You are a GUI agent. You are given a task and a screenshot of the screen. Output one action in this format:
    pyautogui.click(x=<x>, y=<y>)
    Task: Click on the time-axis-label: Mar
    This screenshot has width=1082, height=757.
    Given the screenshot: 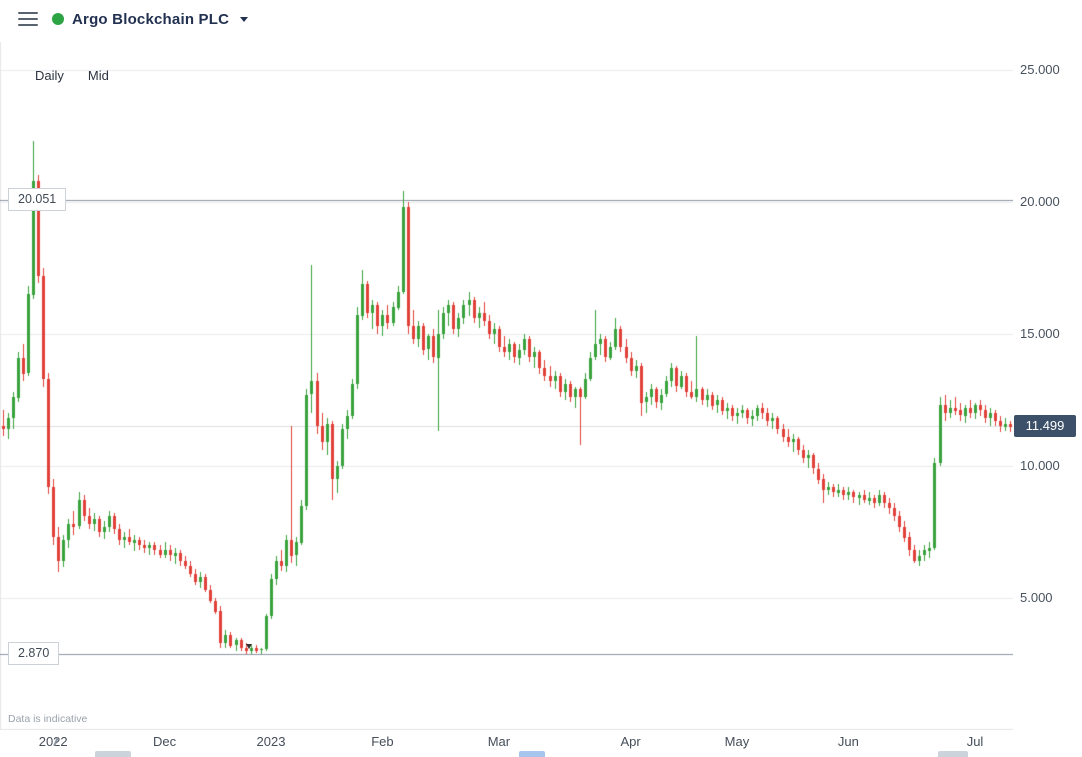 What is the action you would take?
    pyautogui.click(x=499, y=741)
    